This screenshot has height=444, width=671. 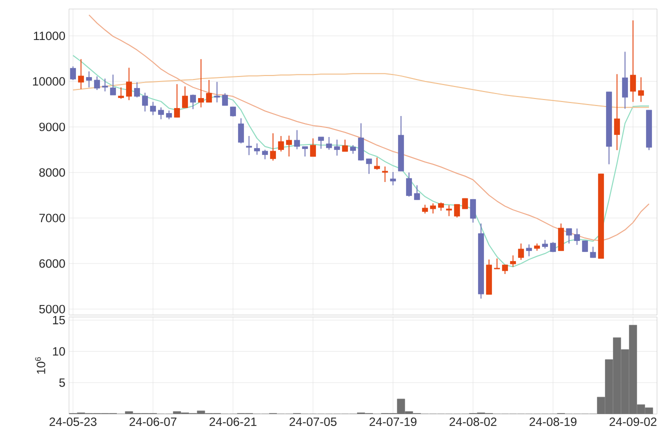 I want to click on y-tick-label: 6000, so click(x=52, y=263).